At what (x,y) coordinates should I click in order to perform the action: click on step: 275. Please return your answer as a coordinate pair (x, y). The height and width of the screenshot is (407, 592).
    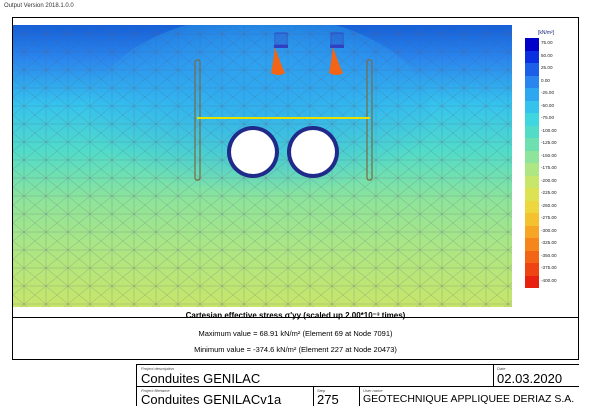
    Looking at the image, I should click on (328, 399).